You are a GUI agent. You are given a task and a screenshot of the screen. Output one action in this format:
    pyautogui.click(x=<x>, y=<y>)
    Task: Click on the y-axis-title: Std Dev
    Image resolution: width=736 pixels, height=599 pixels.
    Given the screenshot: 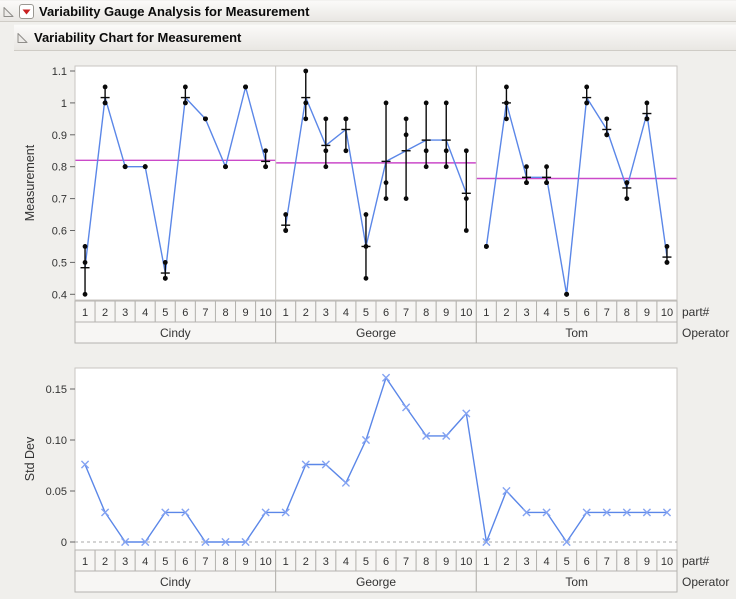 What is the action you would take?
    pyautogui.click(x=30, y=458)
    